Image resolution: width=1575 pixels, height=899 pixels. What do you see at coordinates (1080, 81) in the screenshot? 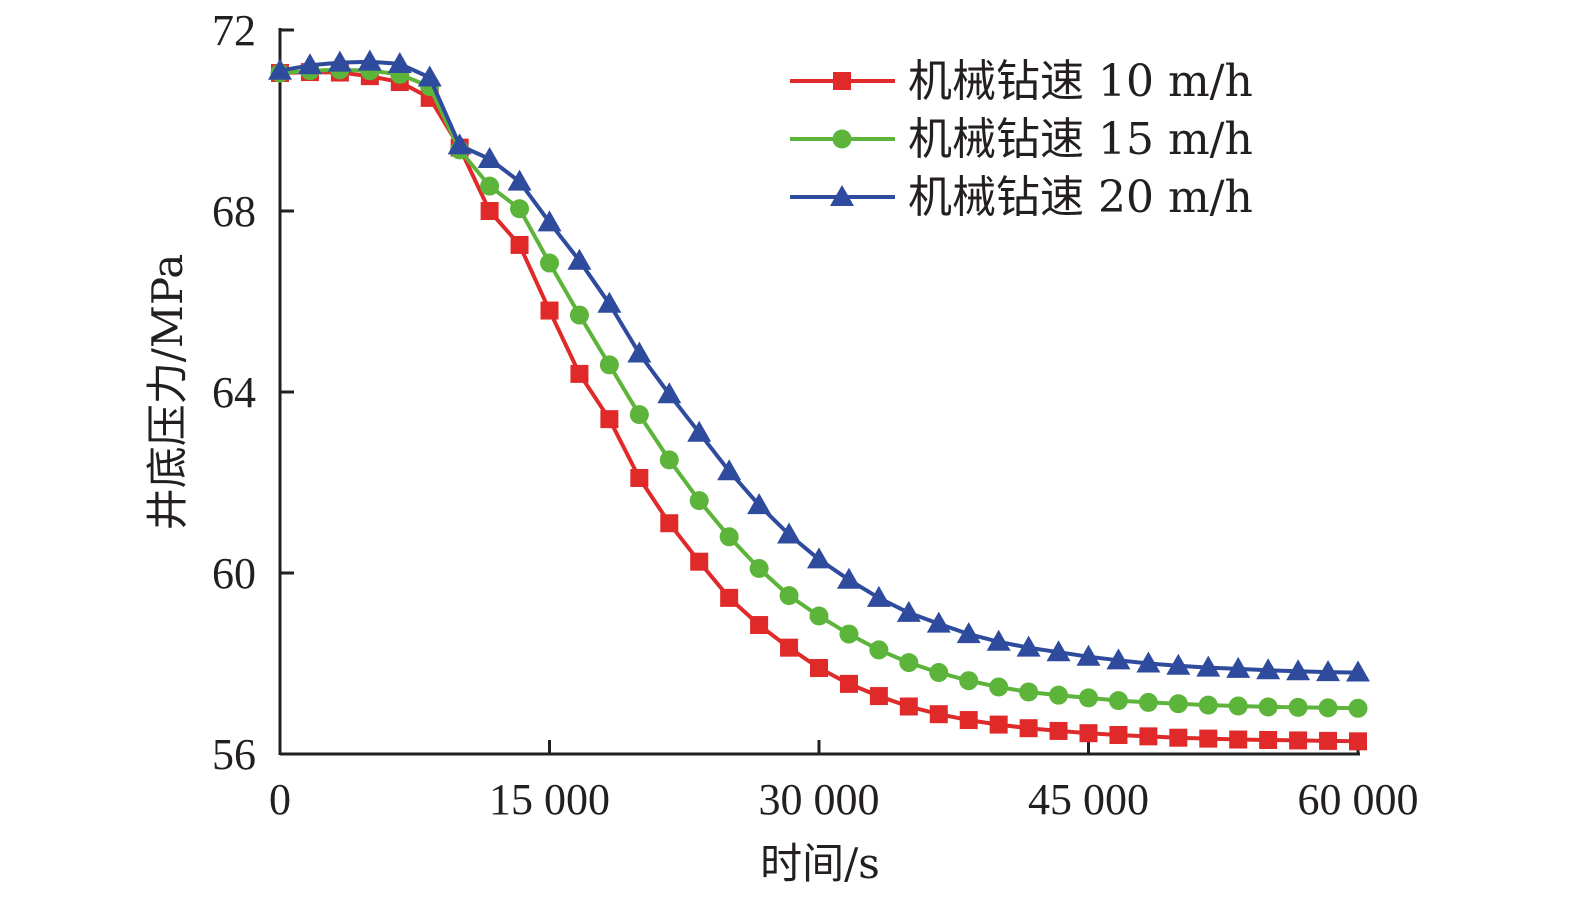
I see `legend-label: 机械钻速 10 m/h` at bounding box center [1080, 81].